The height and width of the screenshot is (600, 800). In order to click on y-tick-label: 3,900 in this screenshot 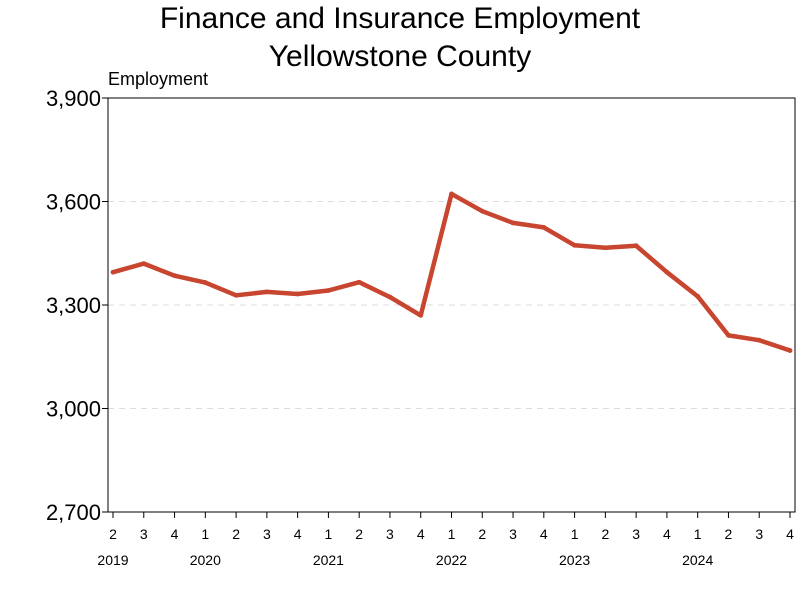, I will do `click(73, 98)`.